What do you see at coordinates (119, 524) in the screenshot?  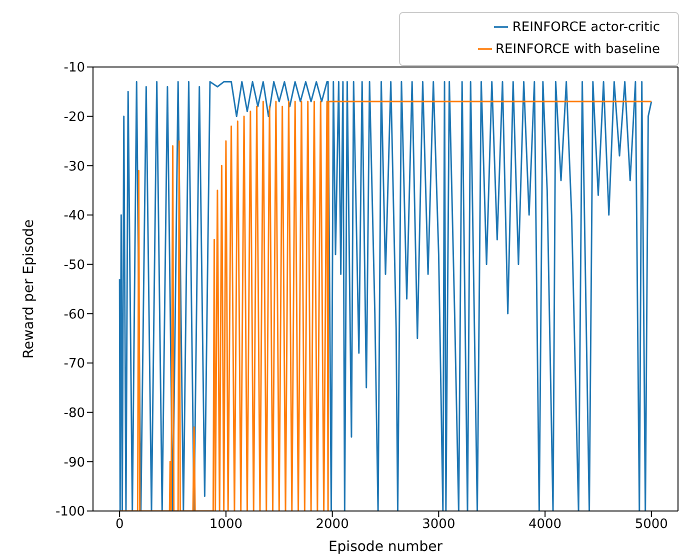 I see `x-tick-label: 0` at bounding box center [119, 524].